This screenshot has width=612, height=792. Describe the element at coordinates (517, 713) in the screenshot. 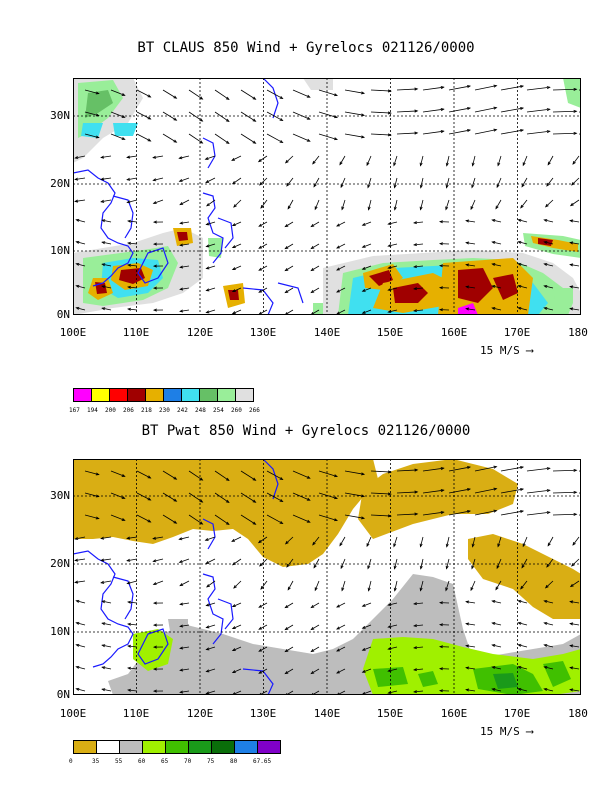

I see `panel2-lon-170e: 170E` at that location.